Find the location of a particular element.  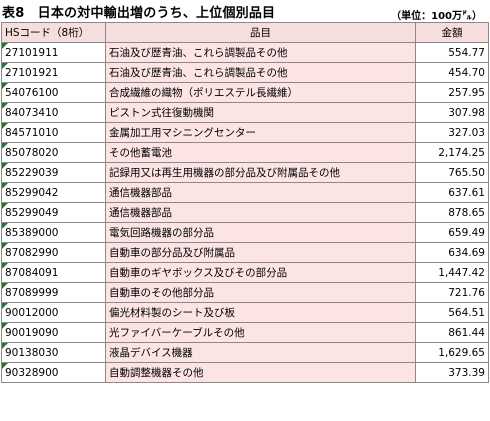

item-name-cell: 光ファイバーケーブルその他 is located at coordinates (260, 332).